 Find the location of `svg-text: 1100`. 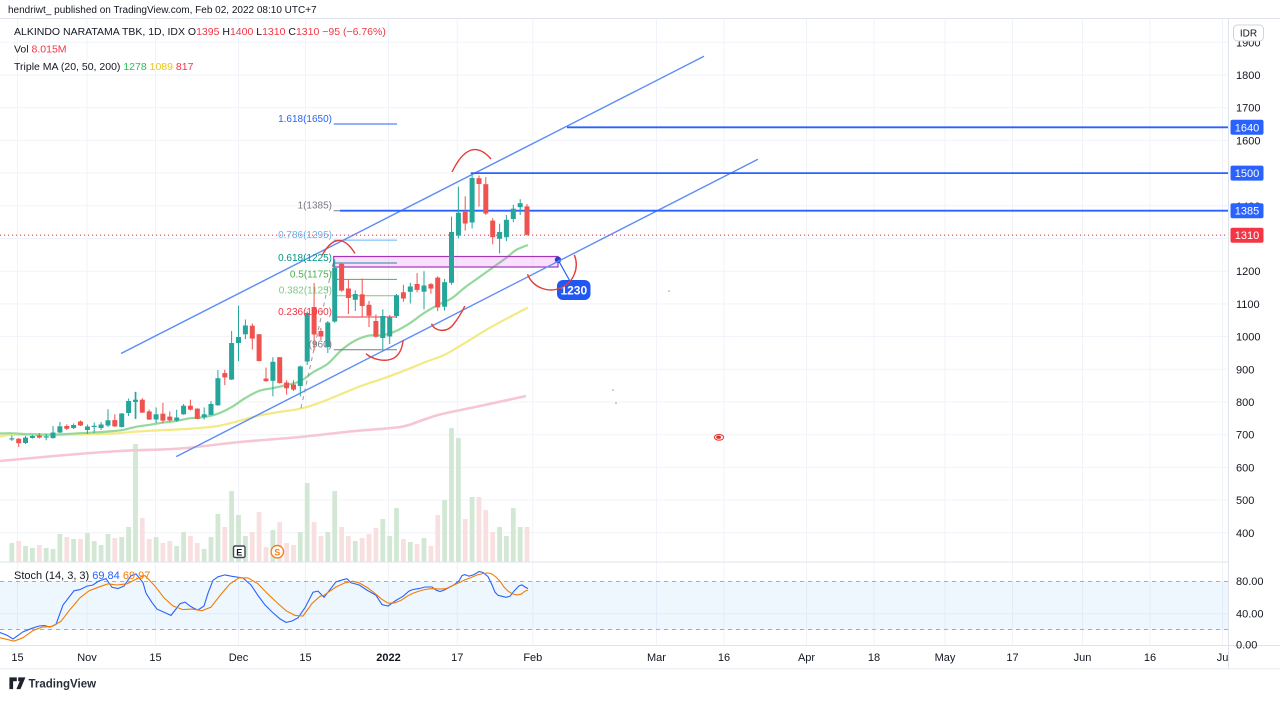

svg-text: 1100 is located at coordinates (1248, 305).